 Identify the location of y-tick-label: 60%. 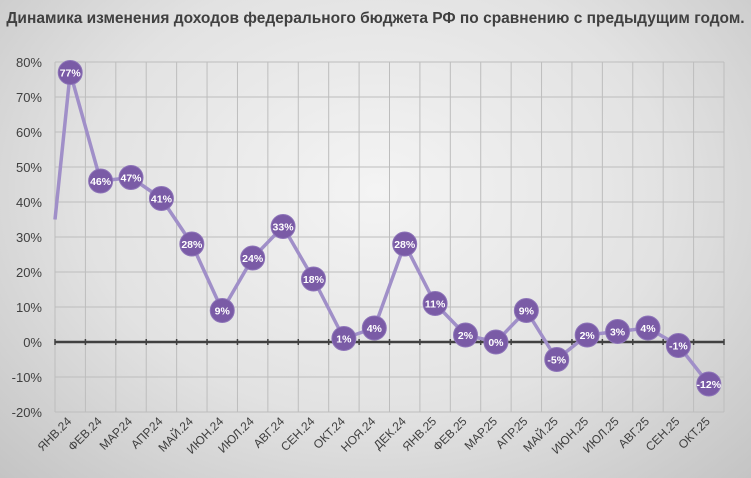
(29, 132).